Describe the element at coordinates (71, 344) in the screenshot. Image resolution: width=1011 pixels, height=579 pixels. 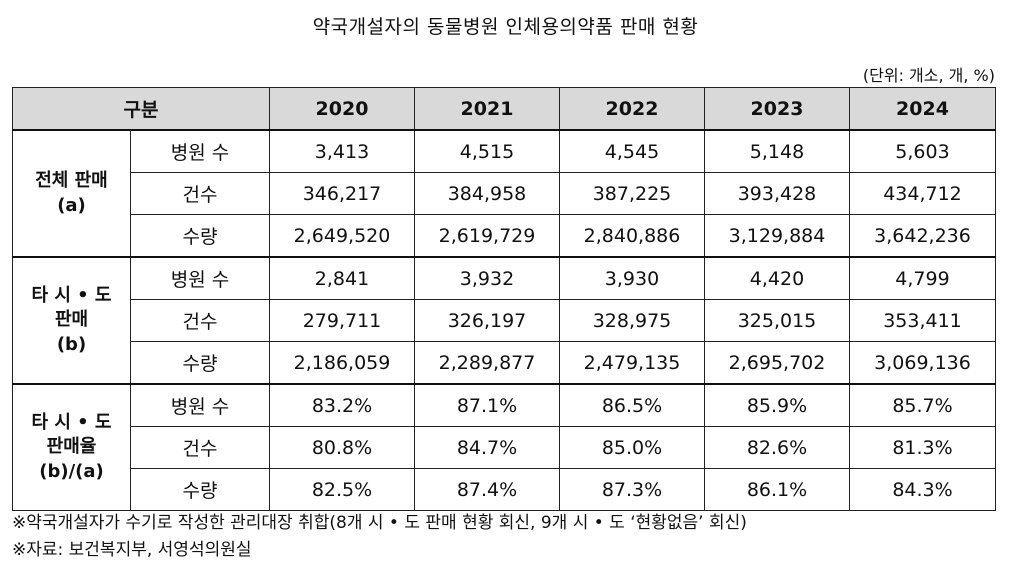
I see `group-label-line: (b)` at that location.